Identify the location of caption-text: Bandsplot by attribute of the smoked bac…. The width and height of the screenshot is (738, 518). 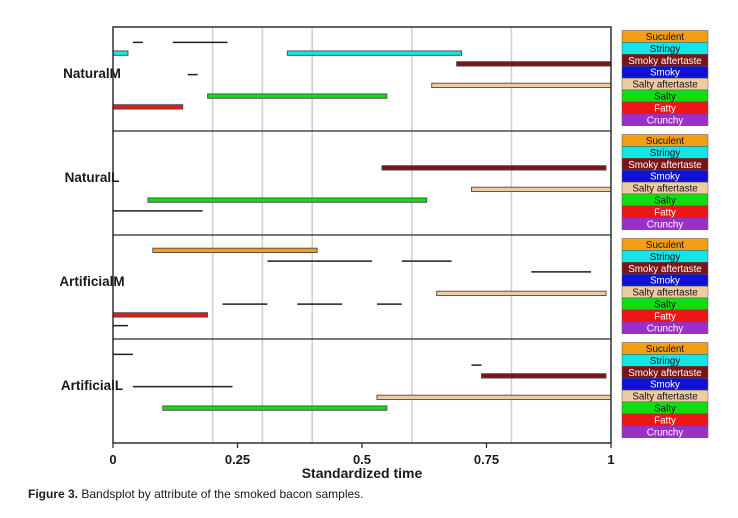
(221, 494).